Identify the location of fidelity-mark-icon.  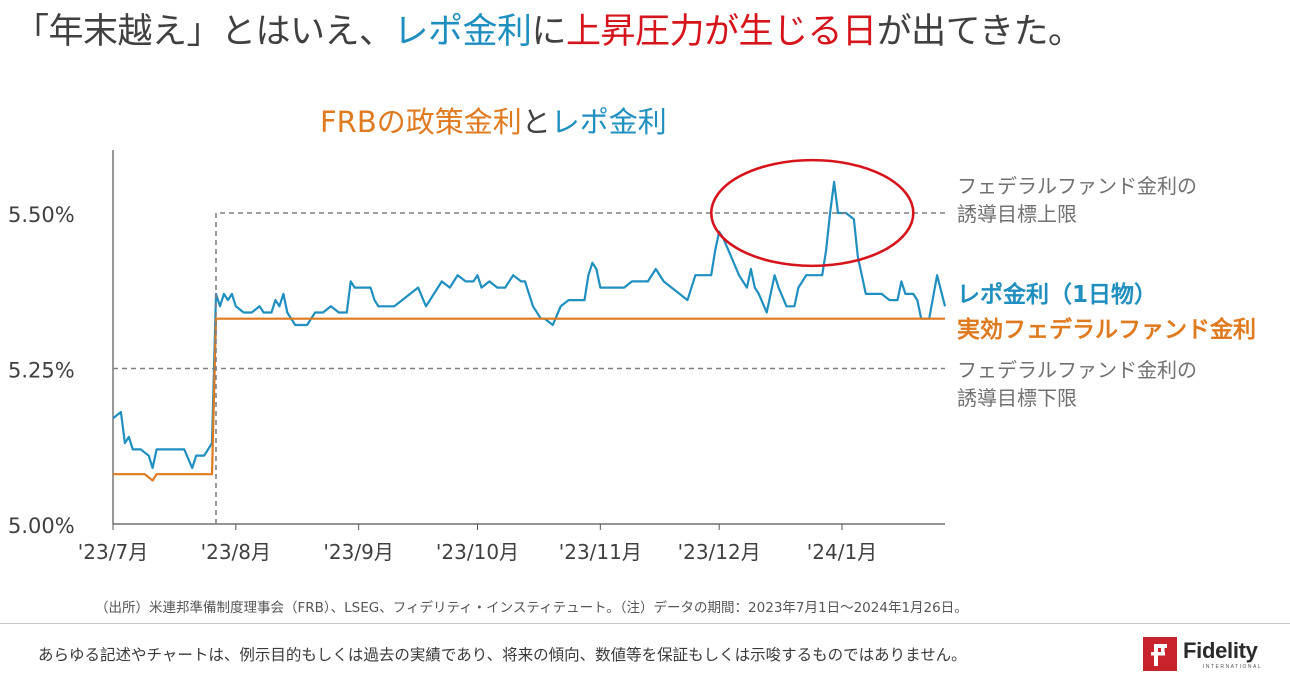
(1160, 654).